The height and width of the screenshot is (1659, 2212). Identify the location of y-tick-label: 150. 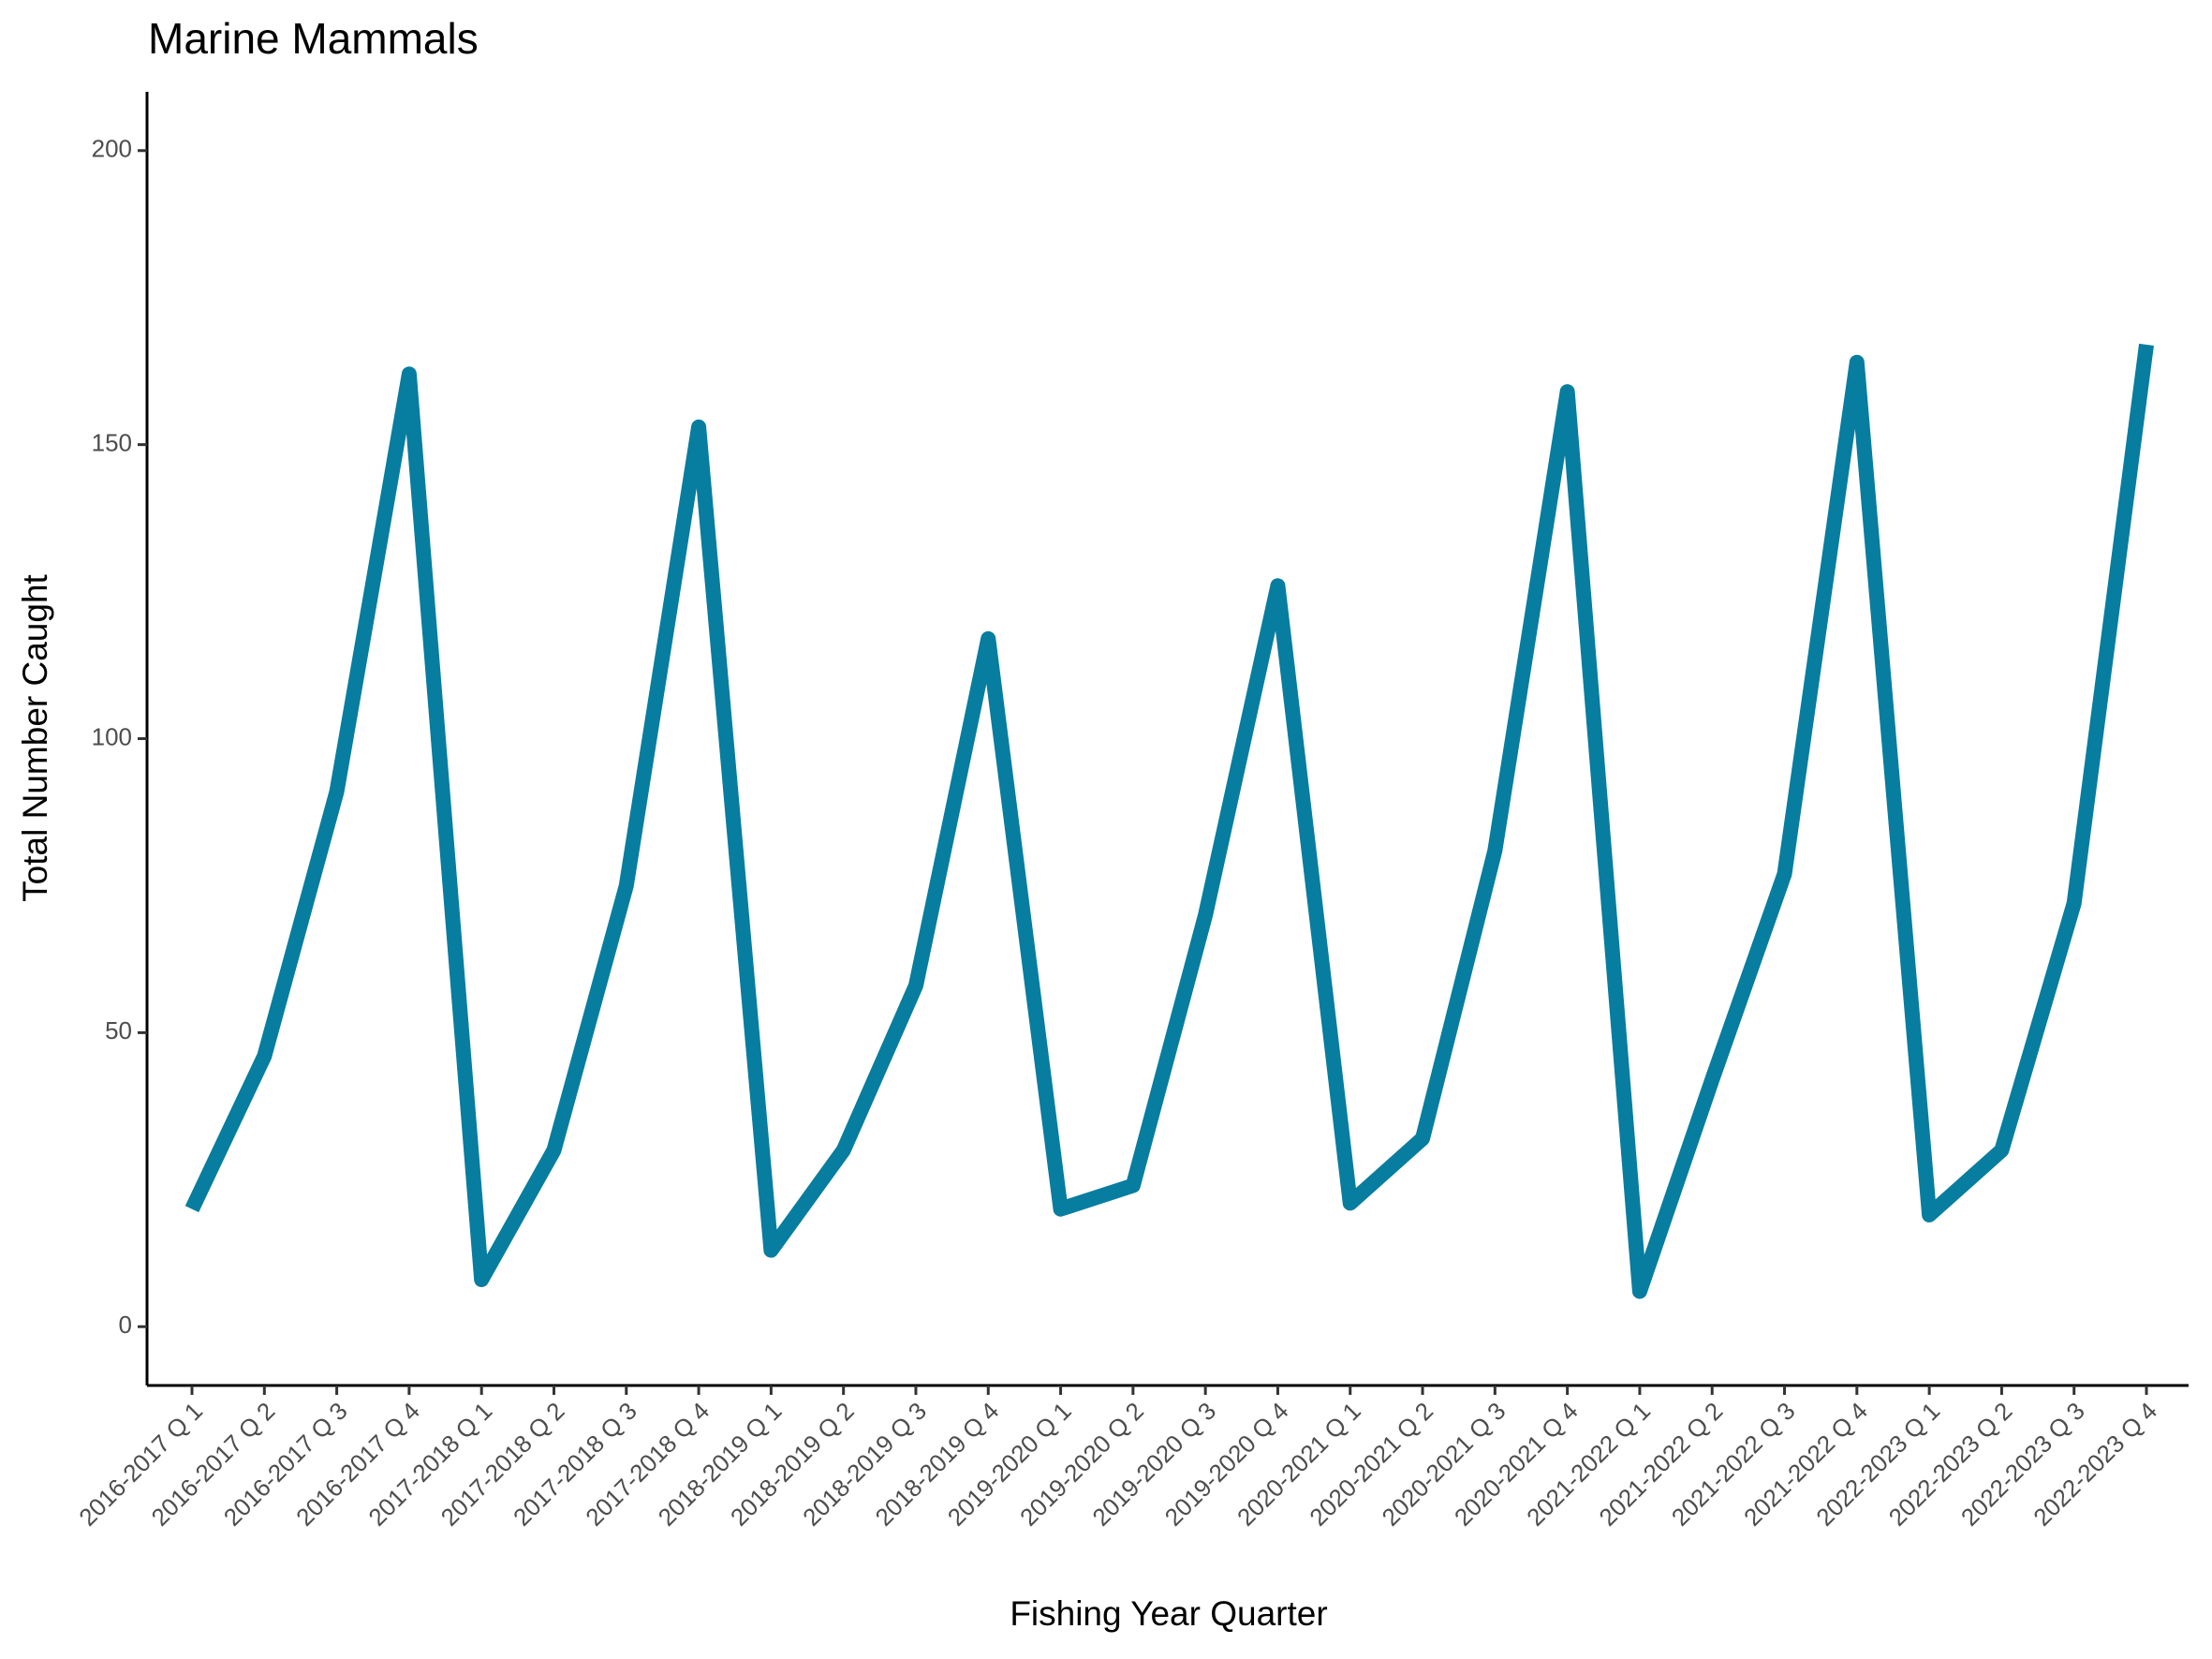
(112, 443).